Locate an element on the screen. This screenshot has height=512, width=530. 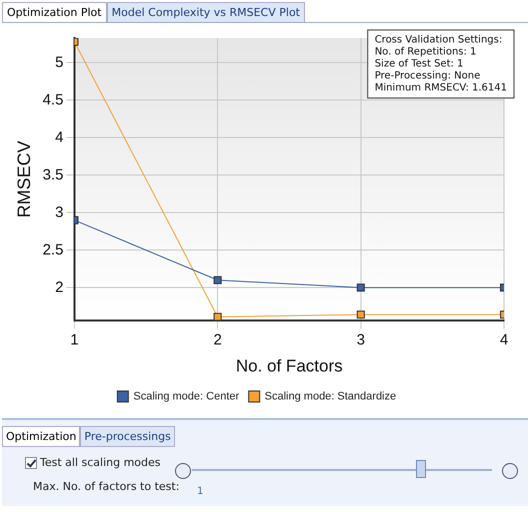
x-tick-label: 3 is located at coordinates (360, 340).